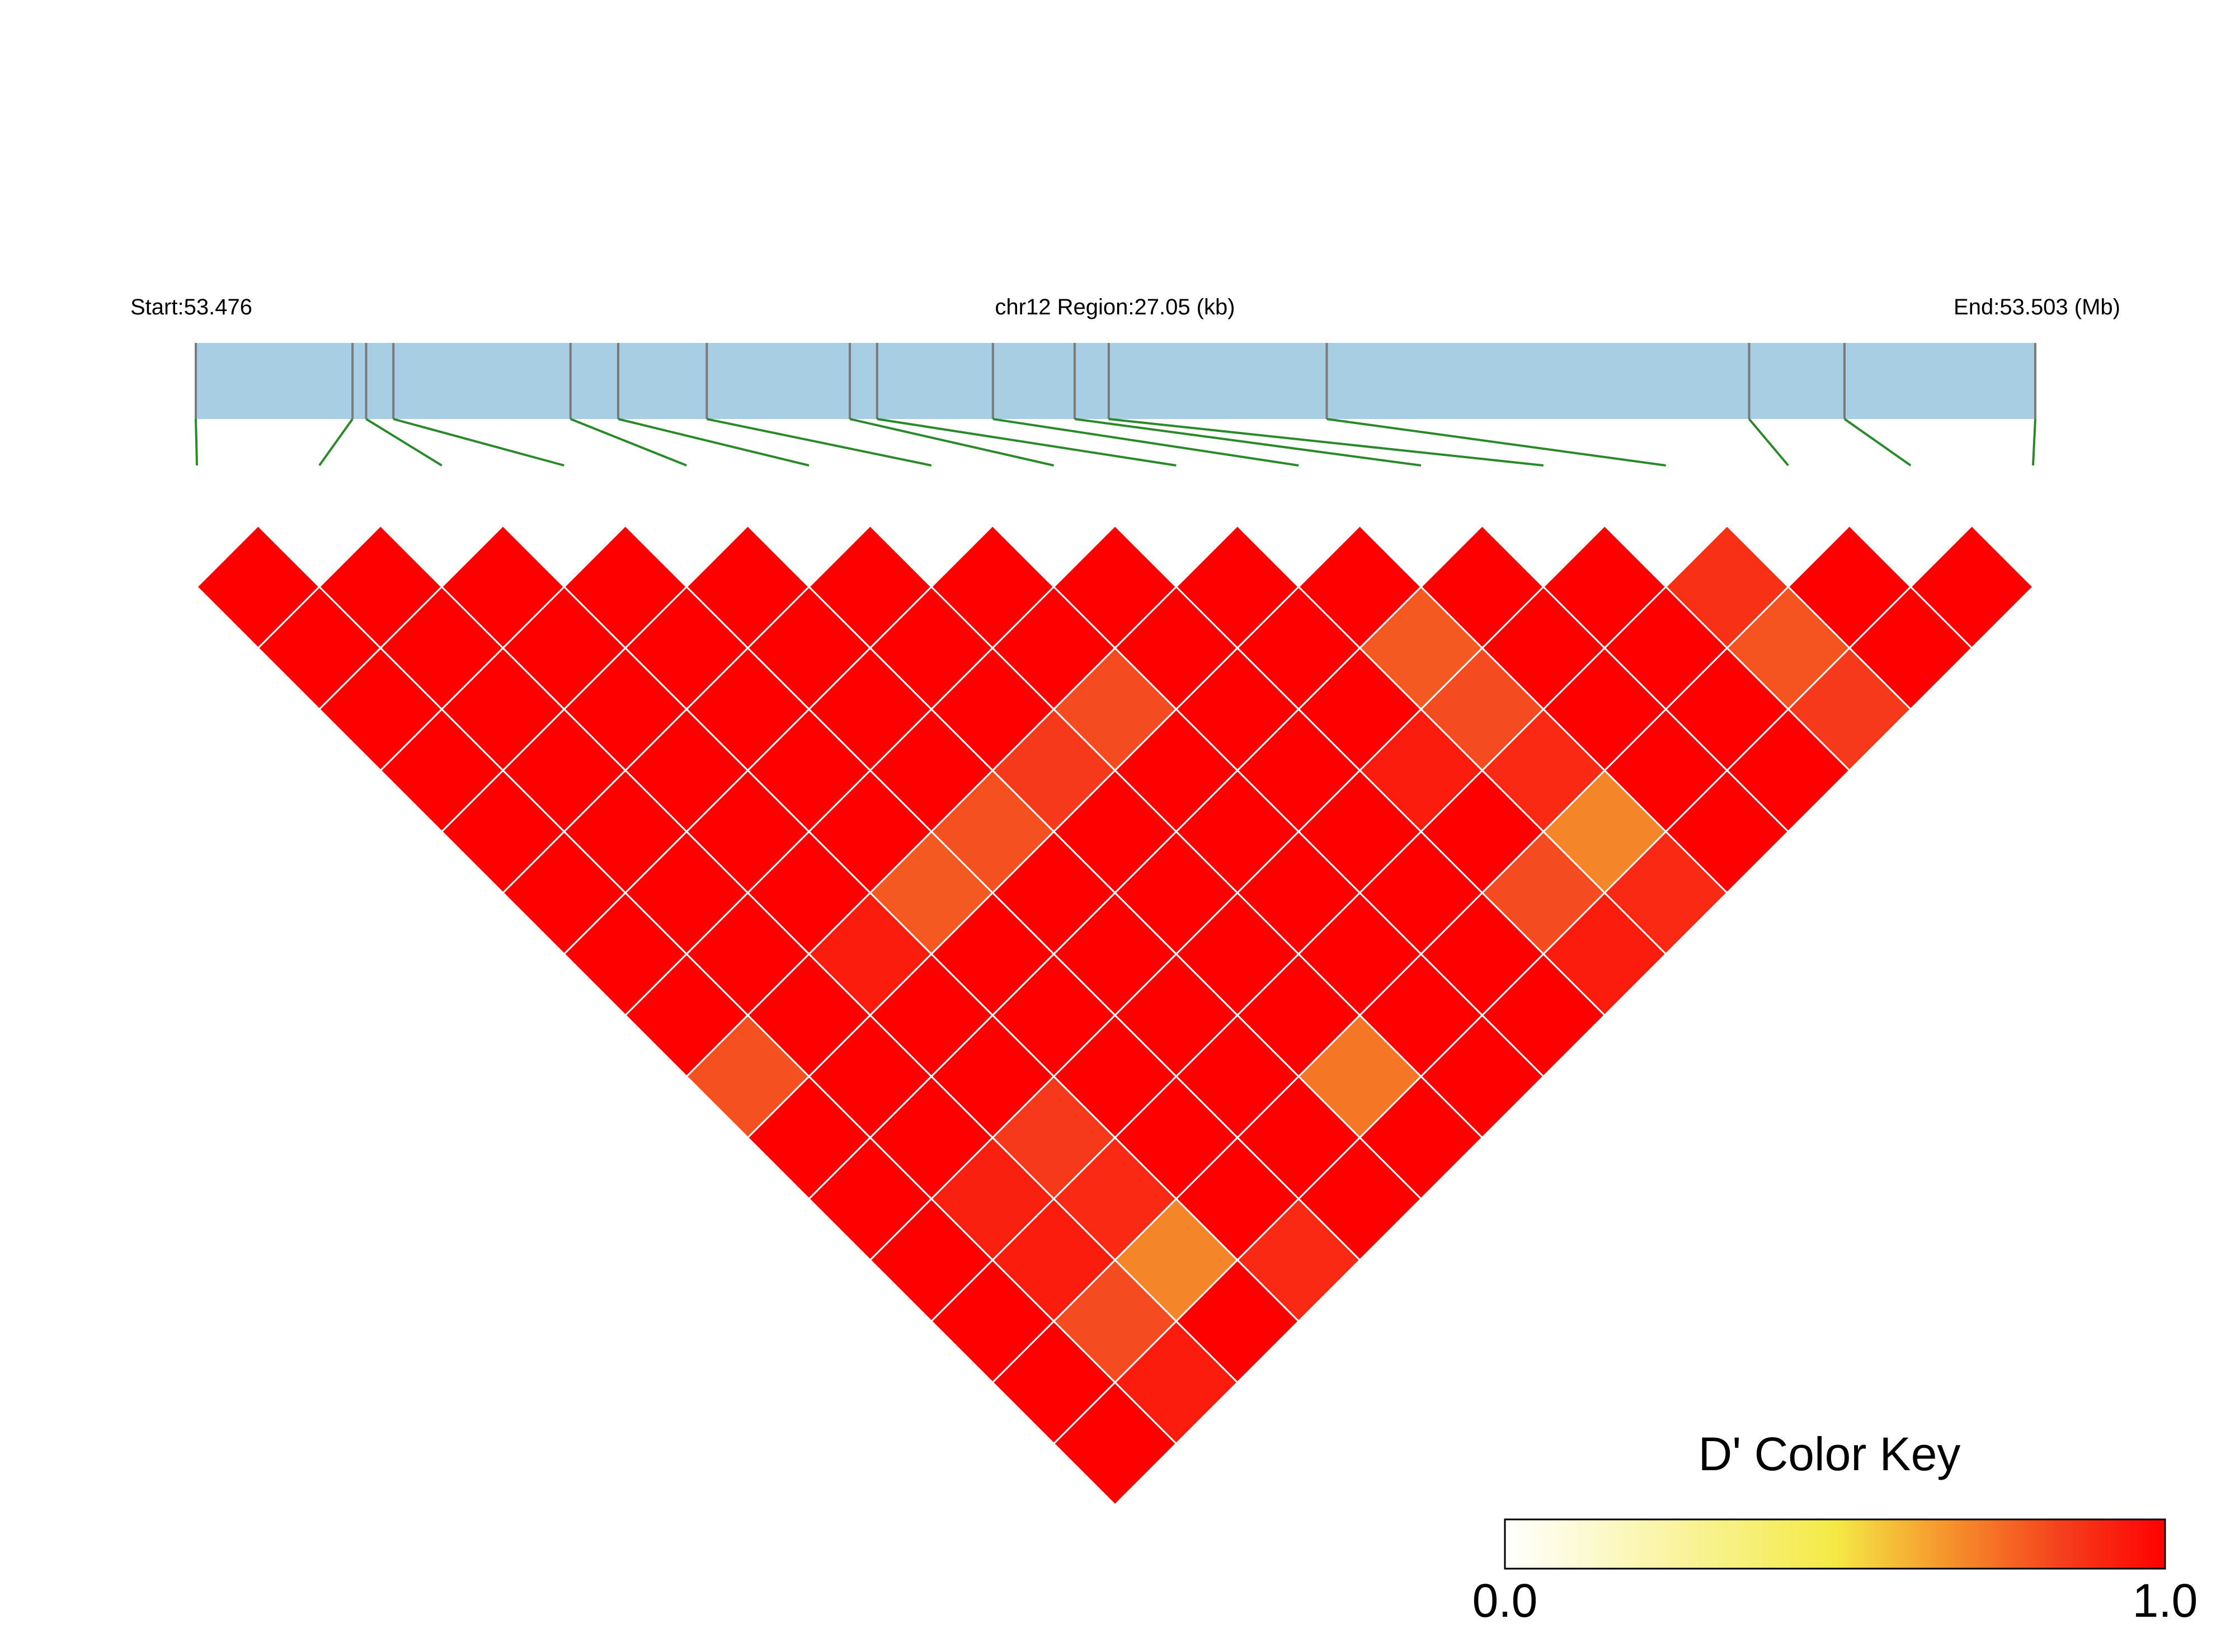 The image size is (2235, 1652). I want to click on snp-markers, so click(1115, 405).